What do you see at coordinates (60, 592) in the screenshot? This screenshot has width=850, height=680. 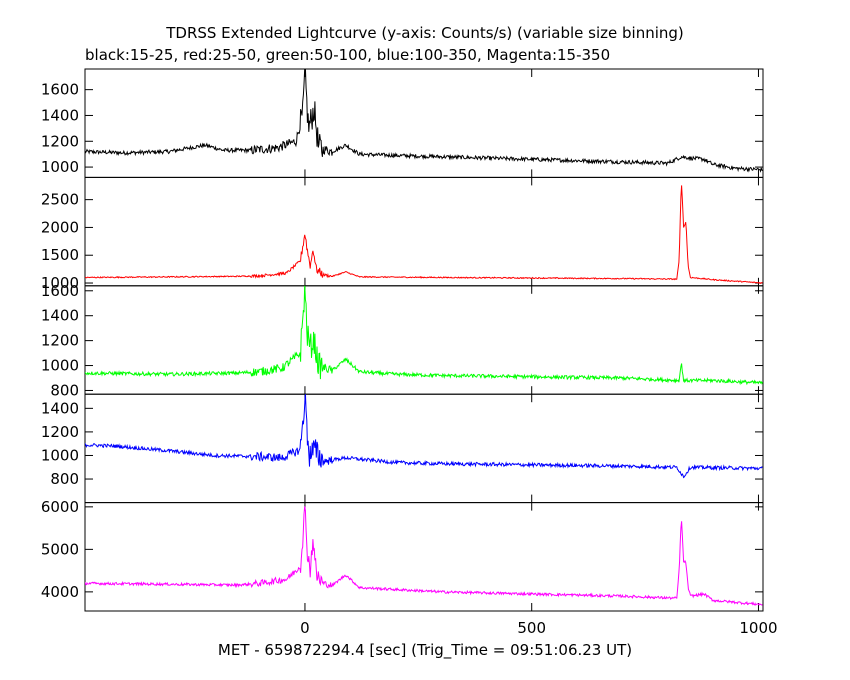 I see `y-tick-label: 4000` at bounding box center [60, 592].